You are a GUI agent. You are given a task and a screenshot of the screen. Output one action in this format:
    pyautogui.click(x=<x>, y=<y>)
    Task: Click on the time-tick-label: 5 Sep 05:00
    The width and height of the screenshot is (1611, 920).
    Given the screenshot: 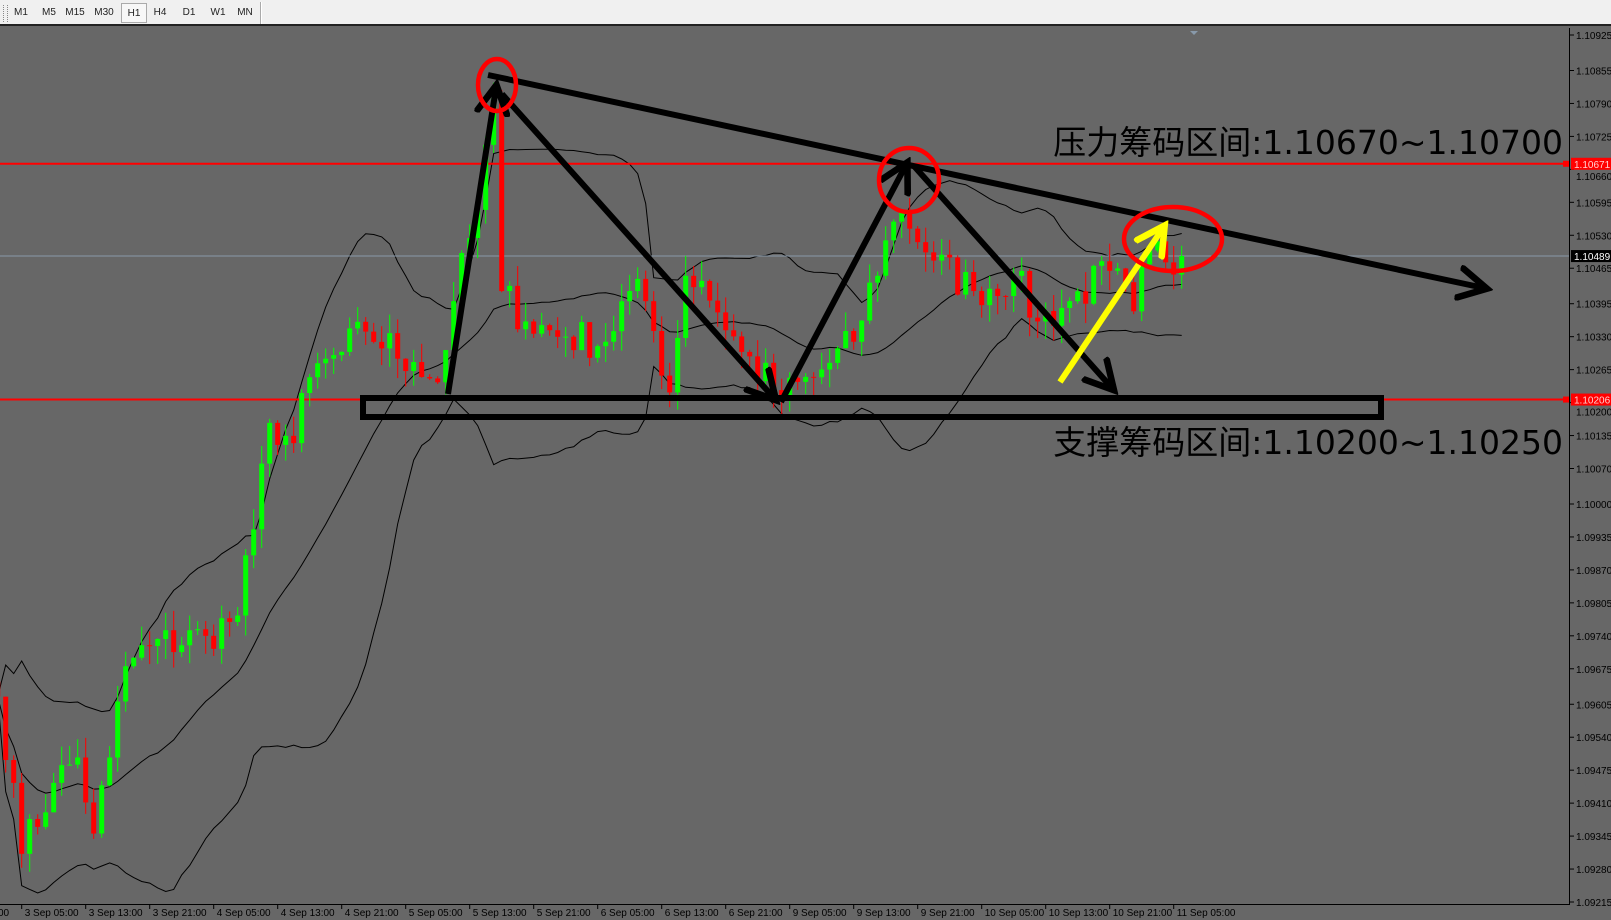 What is the action you would take?
    pyautogui.click(x=436, y=913)
    